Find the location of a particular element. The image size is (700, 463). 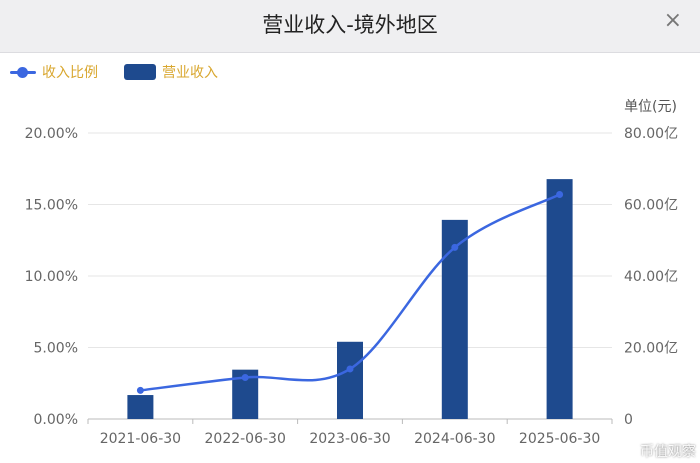

legend-item-revenue: 营业收入 is located at coordinates (171, 72).